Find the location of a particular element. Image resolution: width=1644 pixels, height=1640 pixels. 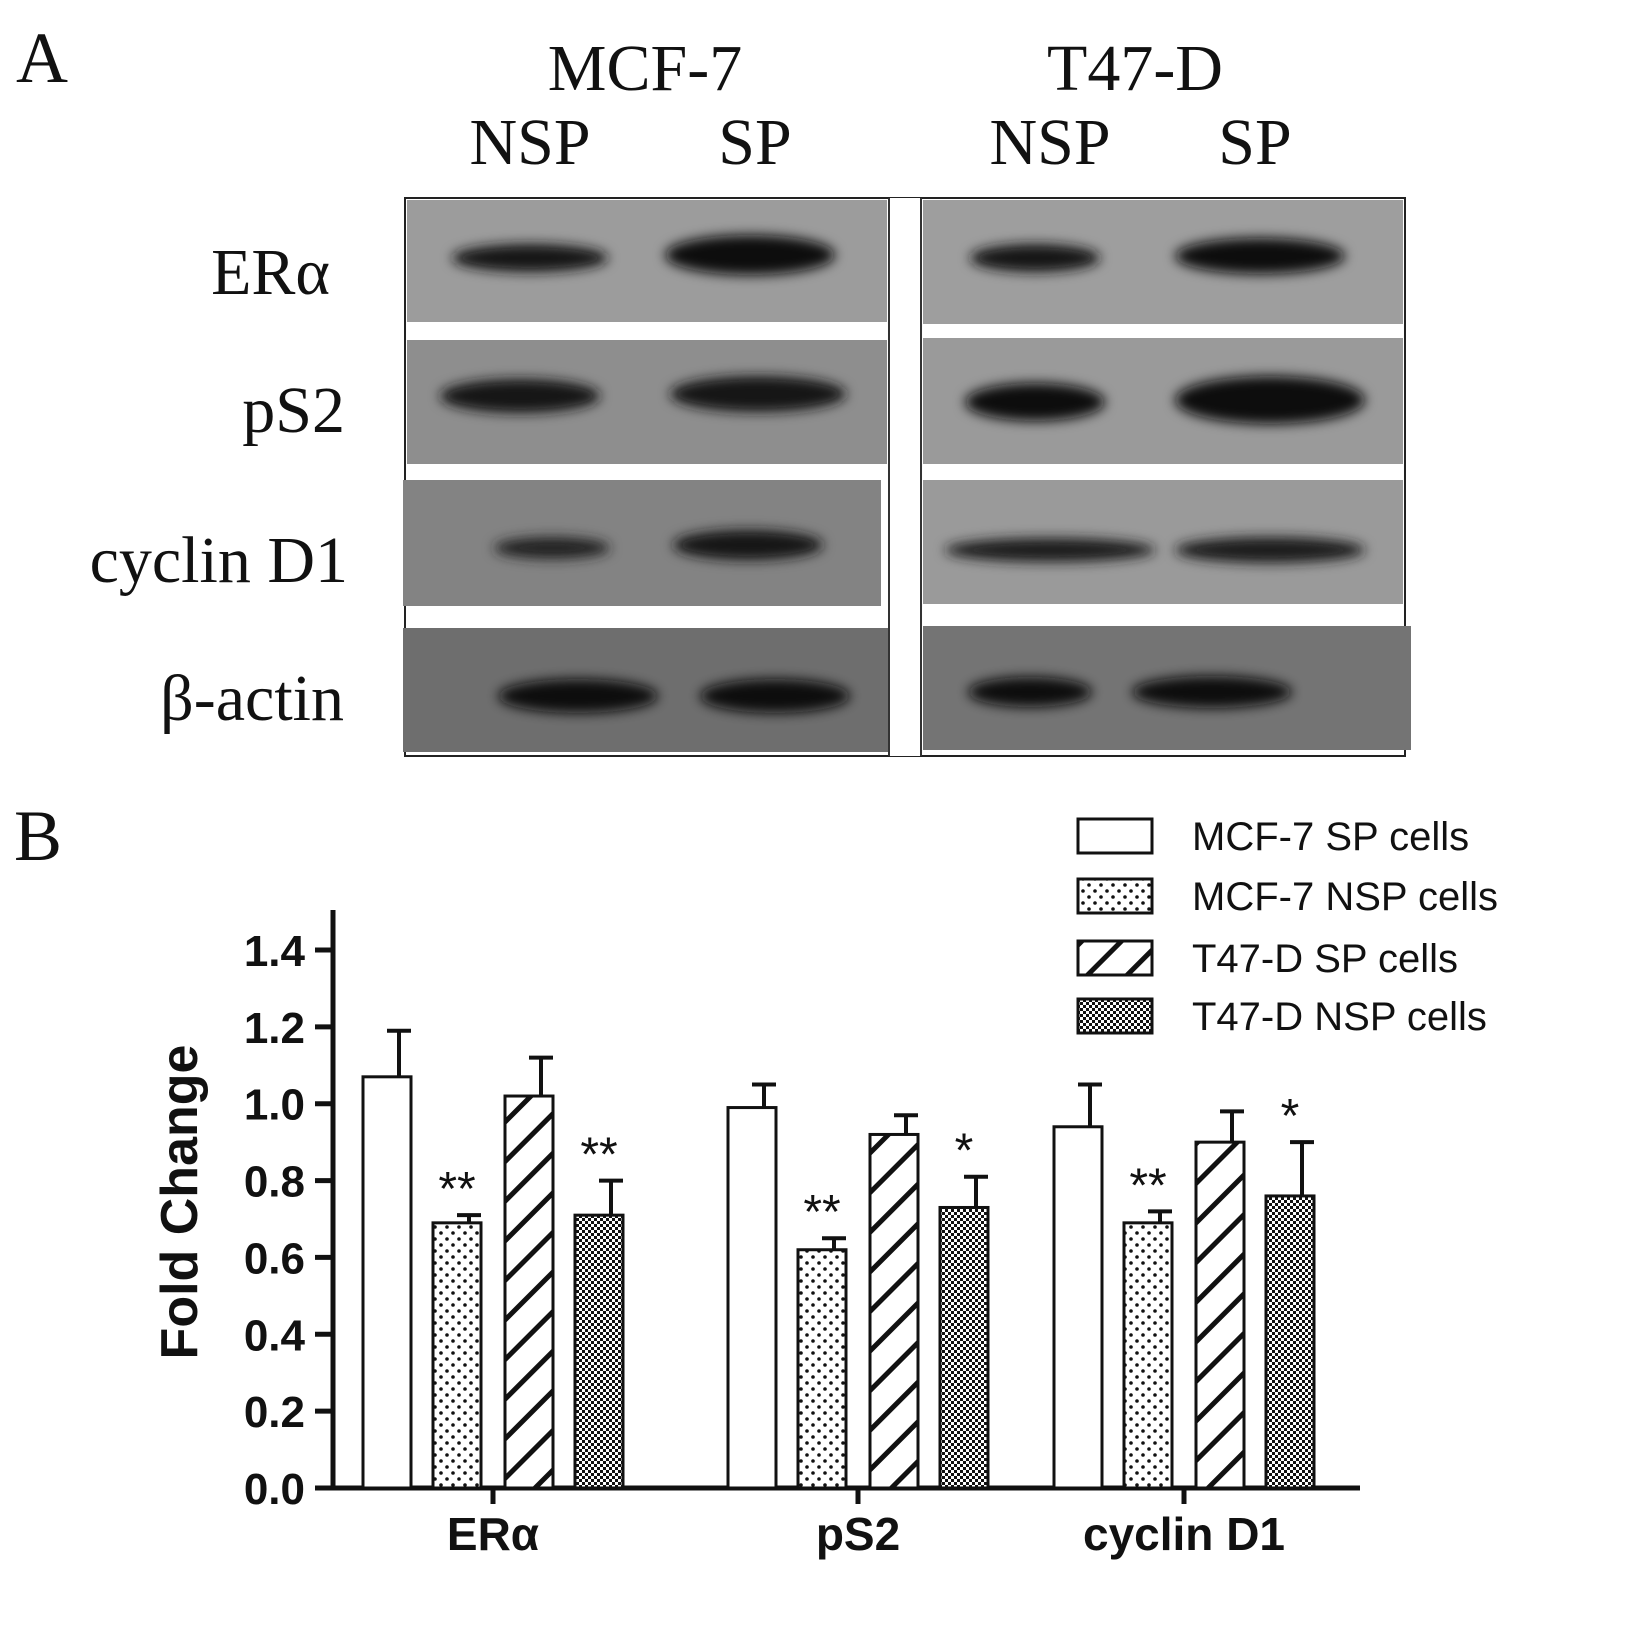

x-tick-label: cyclin D1 is located at coordinates (1184, 1534).